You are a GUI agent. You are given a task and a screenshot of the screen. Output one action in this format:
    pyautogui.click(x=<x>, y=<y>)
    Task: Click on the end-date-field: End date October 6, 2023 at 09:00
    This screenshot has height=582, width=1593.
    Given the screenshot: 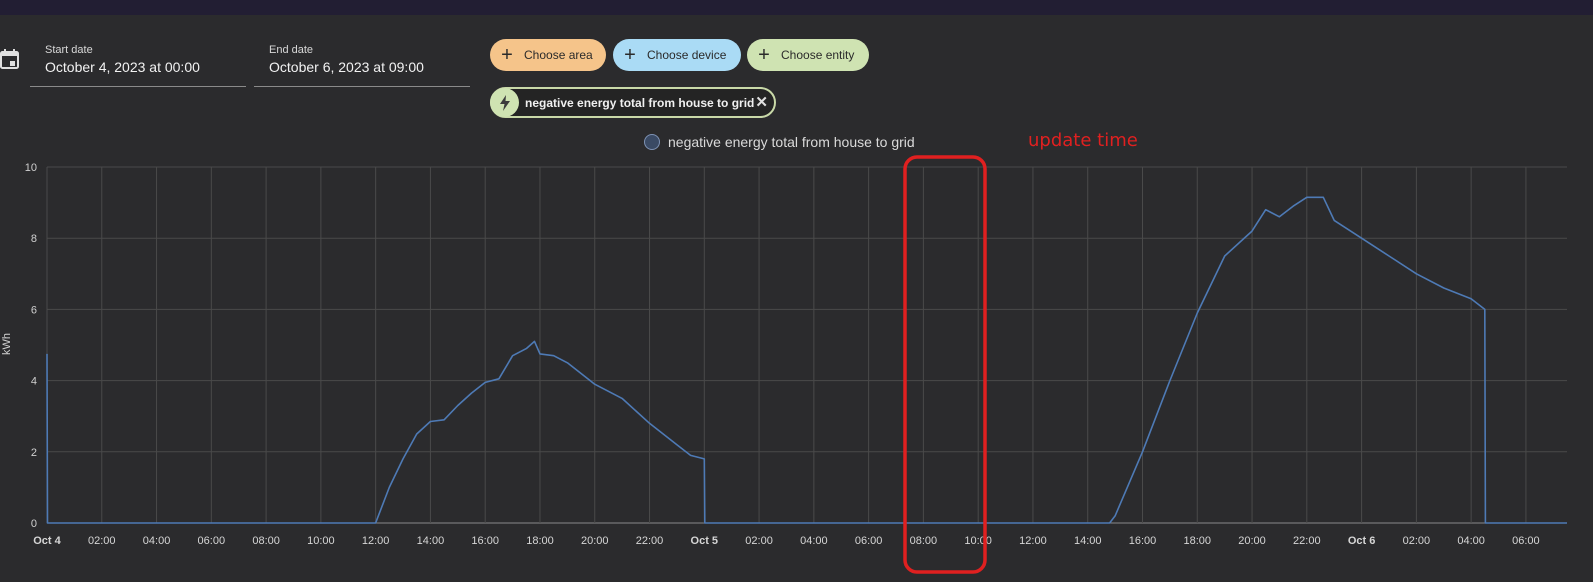 What is the action you would take?
    pyautogui.click(x=362, y=61)
    